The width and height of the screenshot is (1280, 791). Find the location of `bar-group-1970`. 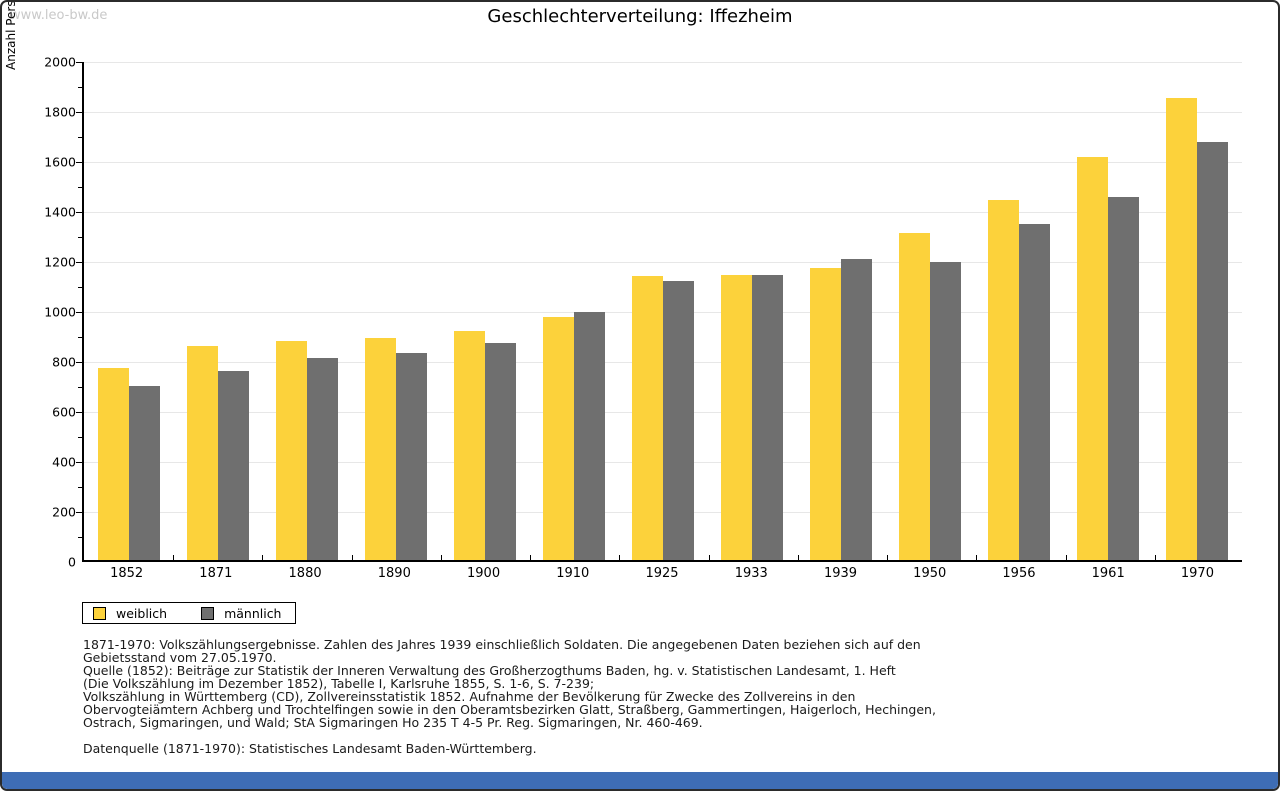

bar-group-1970 is located at coordinates (1197, 311).